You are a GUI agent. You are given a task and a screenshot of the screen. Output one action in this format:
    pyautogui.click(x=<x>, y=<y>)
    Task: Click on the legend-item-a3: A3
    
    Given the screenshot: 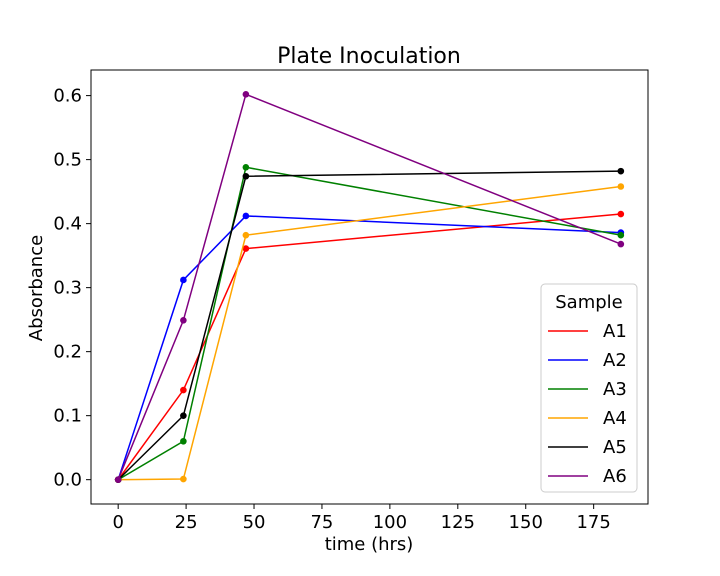 What is the action you would take?
    pyautogui.click(x=587, y=389)
    